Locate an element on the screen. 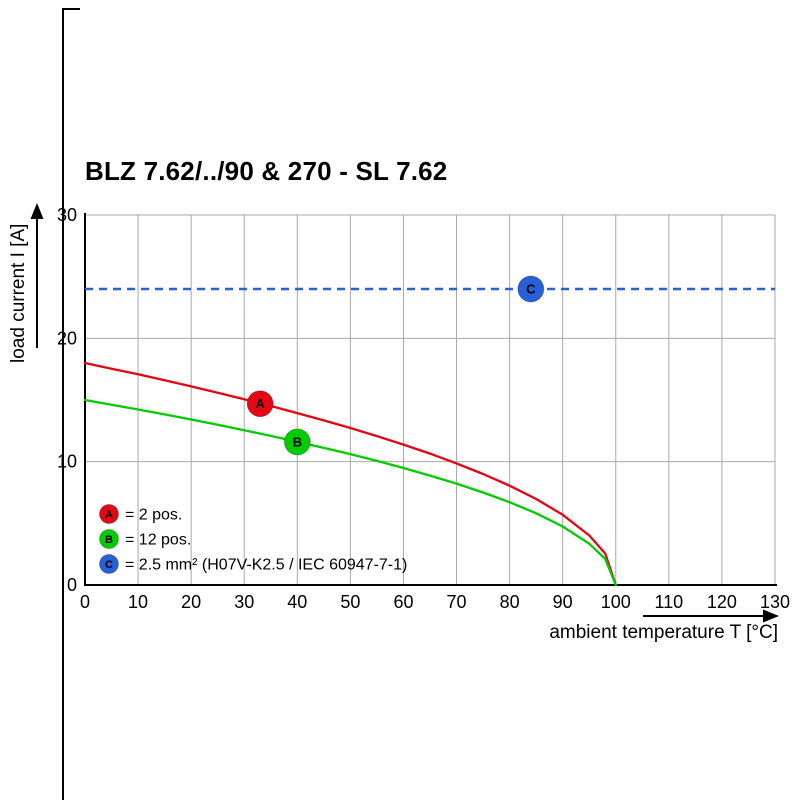 This screenshot has height=800, width=800. y-tick-label: 20 is located at coordinates (67, 338).